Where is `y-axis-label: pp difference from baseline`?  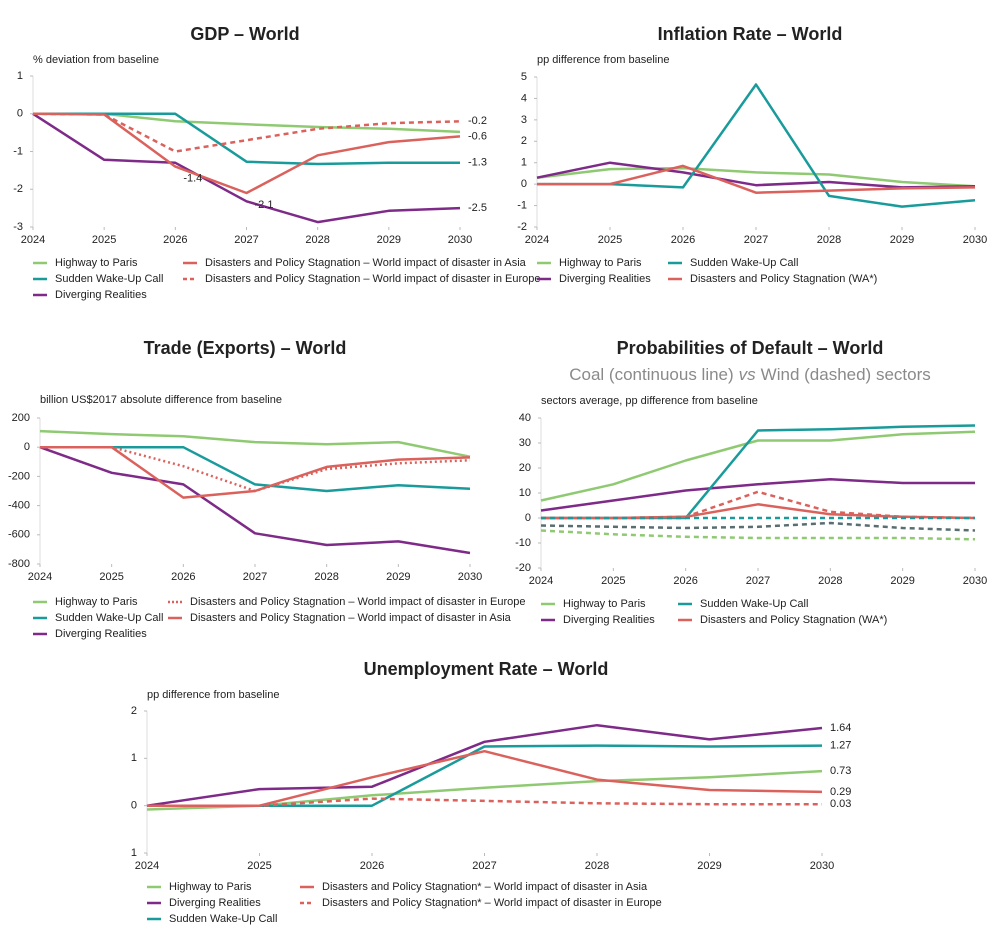 y-axis-label: pp difference from baseline is located at coordinates (213, 695).